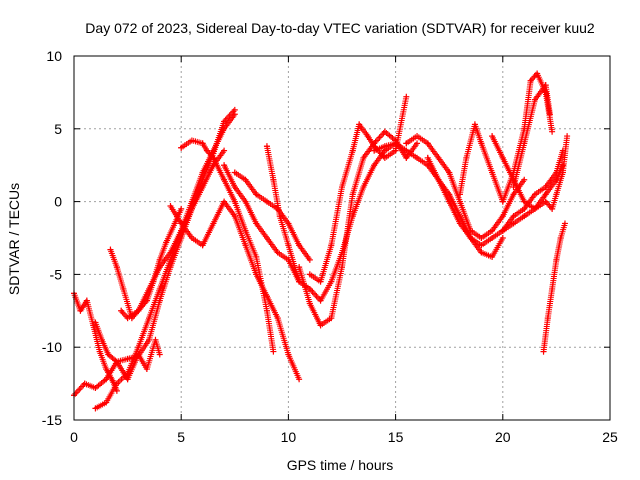 The width and height of the screenshot is (640, 480). I want to click on x-tick-label: 5, so click(181, 437).